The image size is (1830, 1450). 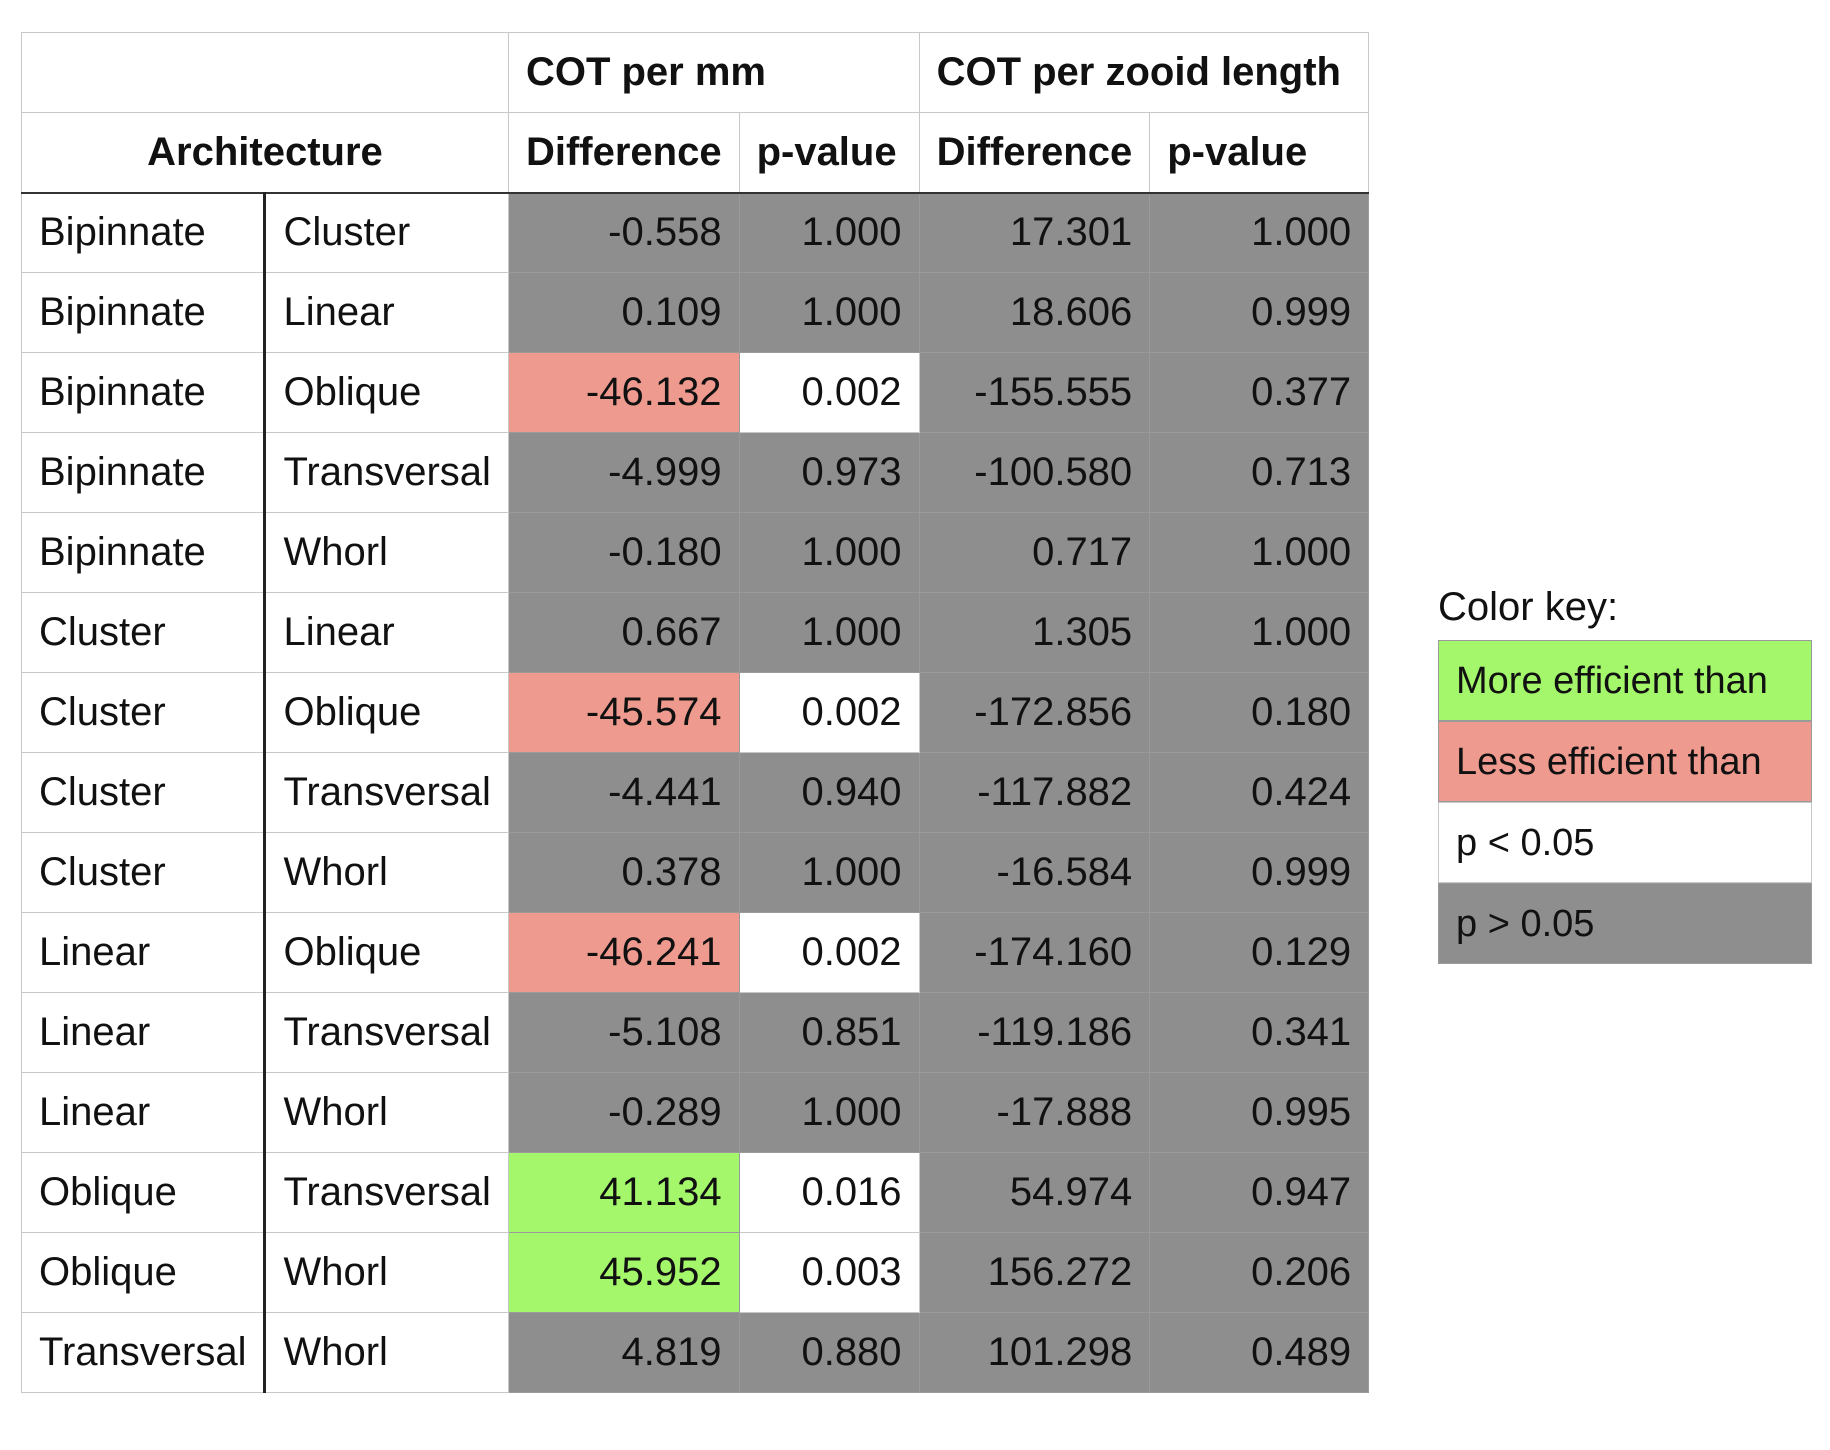 What do you see at coordinates (1625, 680) in the screenshot?
I see `key-more-efficient: More efficient than` at bounding box center [1625, 680].